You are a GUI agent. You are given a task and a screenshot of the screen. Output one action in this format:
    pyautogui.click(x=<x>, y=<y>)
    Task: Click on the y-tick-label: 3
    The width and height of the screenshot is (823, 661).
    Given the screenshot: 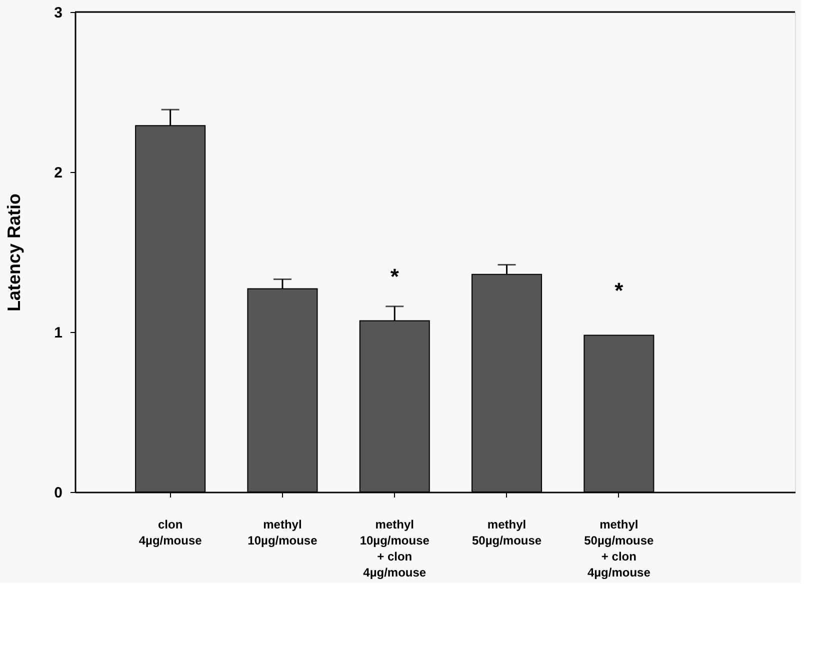 What is the action you would take?
    pyautogui.click(x=58, y=13)
    